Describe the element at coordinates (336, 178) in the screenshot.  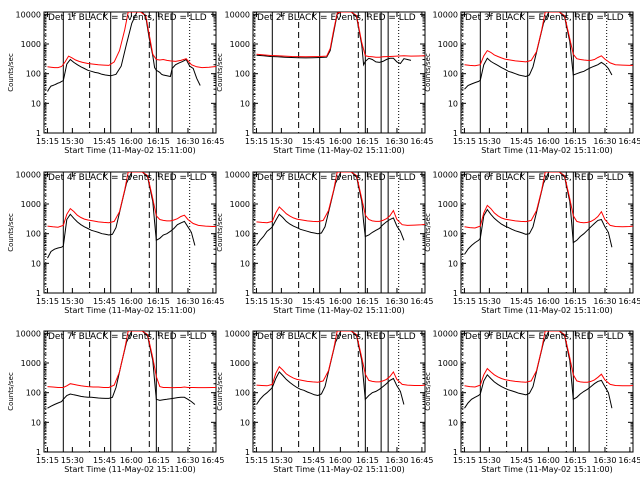
I see `panel-title: Det 5f BLACK = Events, RED = LLD` at that location.